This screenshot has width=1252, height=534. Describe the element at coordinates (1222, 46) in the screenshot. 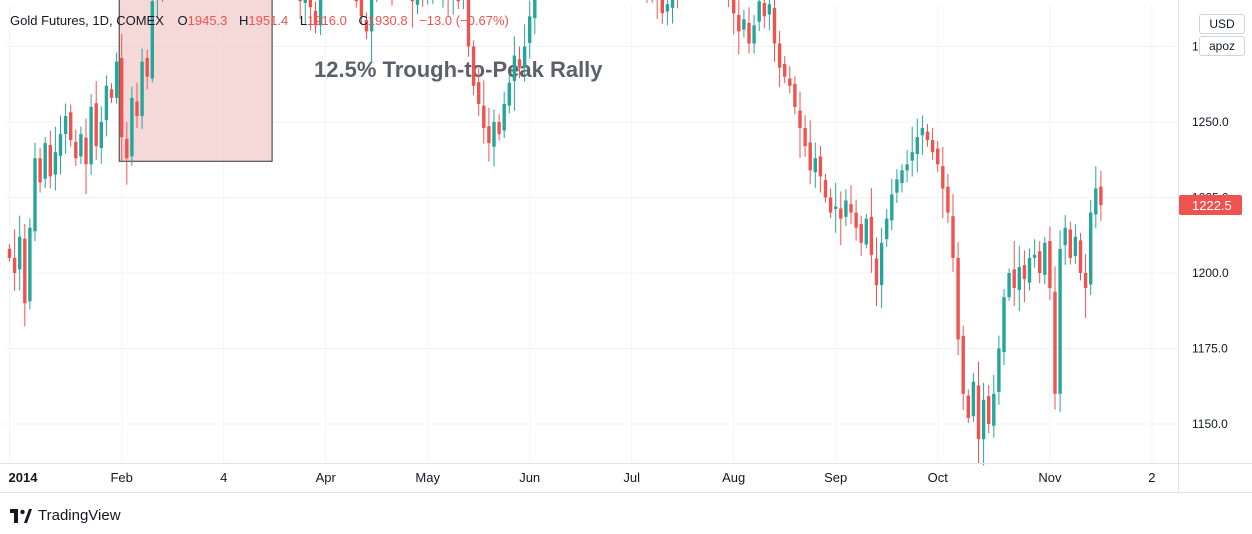

I see `scale-mode-button: apoz` at that location.